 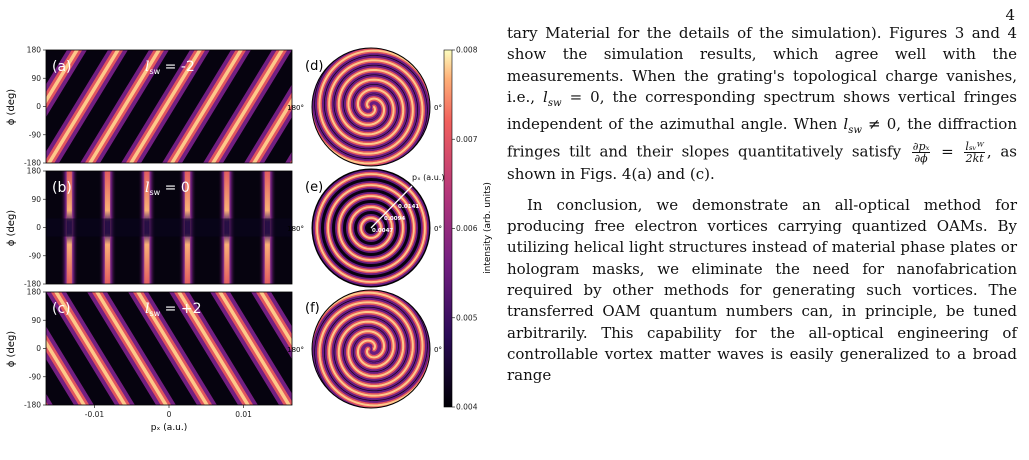 What do you see at coordinates (295, 350) in the screenshot?
I see `panel-f-angle-180: 180°` at bounding box center [295, 350].